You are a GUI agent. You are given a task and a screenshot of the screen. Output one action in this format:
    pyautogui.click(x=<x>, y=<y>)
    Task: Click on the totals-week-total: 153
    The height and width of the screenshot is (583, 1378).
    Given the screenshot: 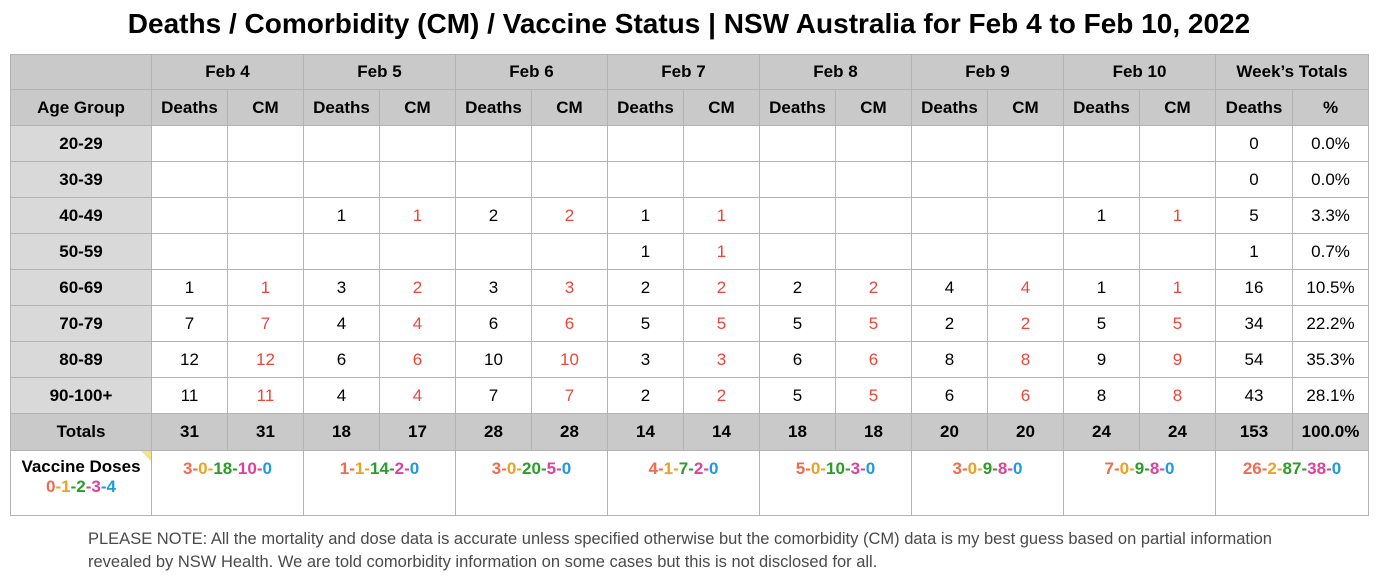 What is the action you would take?
    pyautogui.click(x=1254, y=432)
    